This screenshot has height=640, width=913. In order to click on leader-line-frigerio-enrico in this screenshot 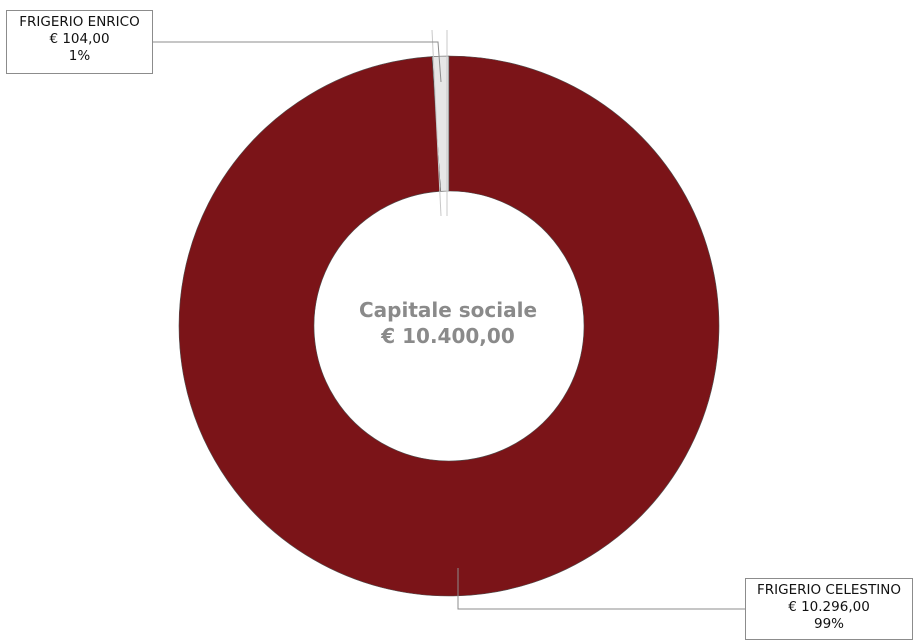, I will do `click(297, 62)`.